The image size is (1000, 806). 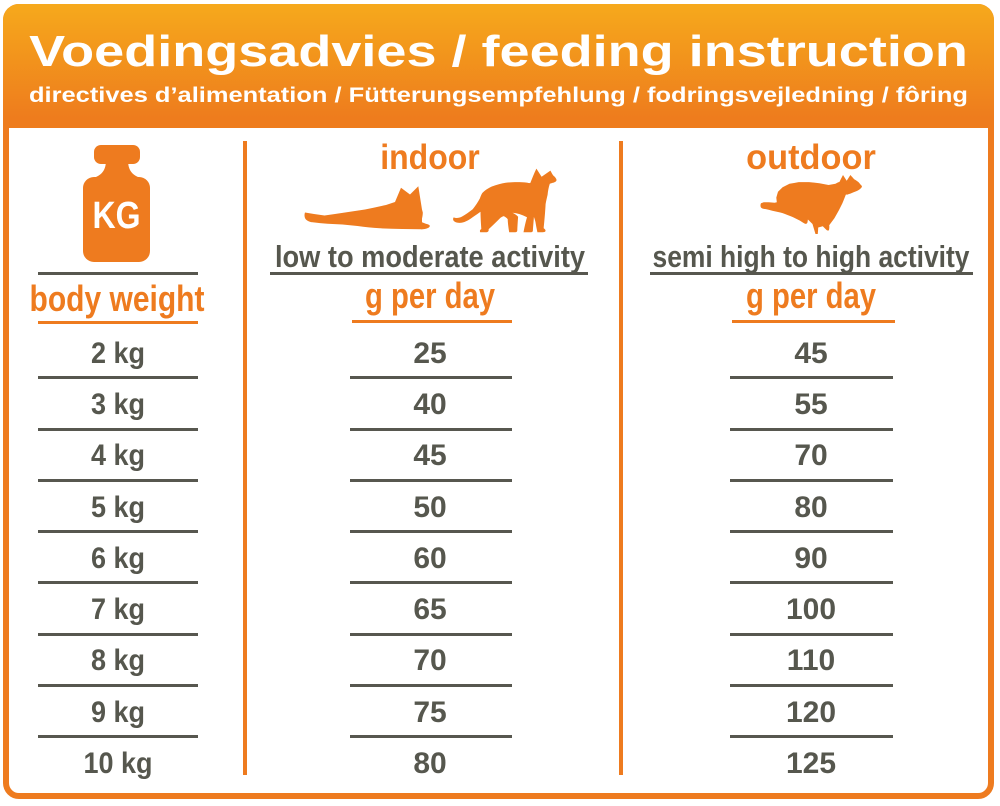 I want to click on svg-text: KG, so click(x=117, y=216).